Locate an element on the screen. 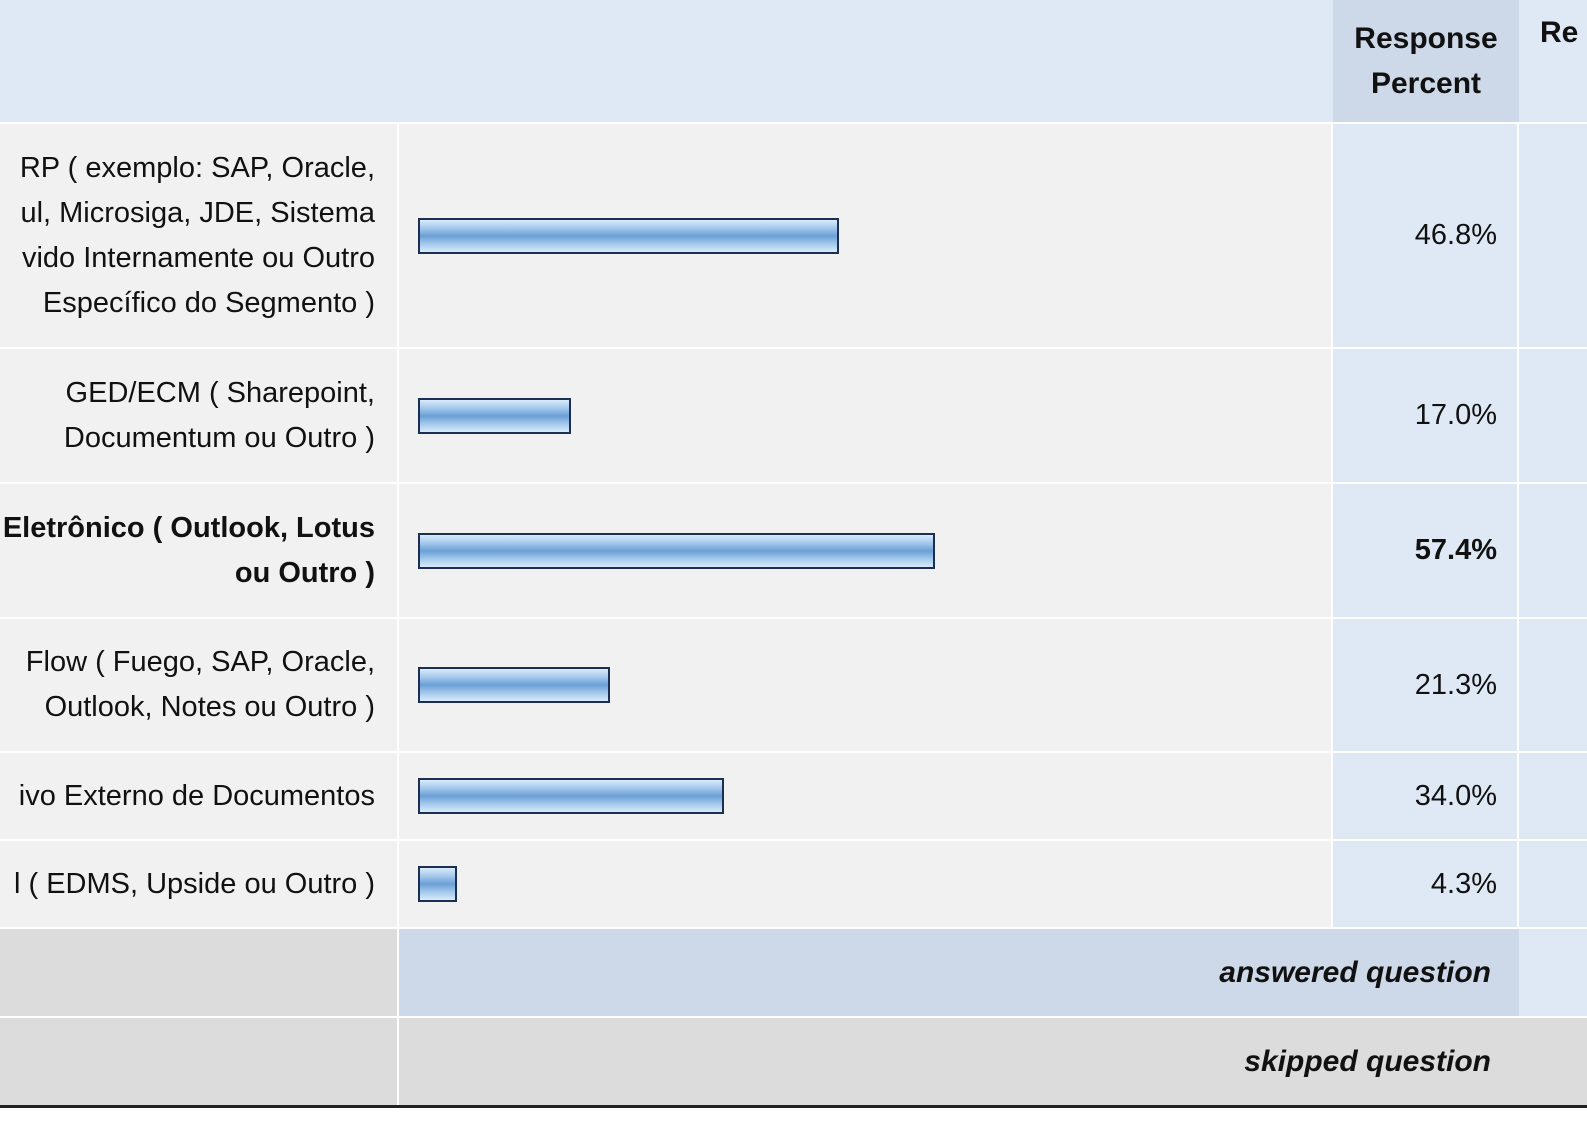 The width and height of the screenshot is (1587, 1123). answer-option-line: l ( EDMS, Upside ou Outro ) is located at coordinates (194, 883).